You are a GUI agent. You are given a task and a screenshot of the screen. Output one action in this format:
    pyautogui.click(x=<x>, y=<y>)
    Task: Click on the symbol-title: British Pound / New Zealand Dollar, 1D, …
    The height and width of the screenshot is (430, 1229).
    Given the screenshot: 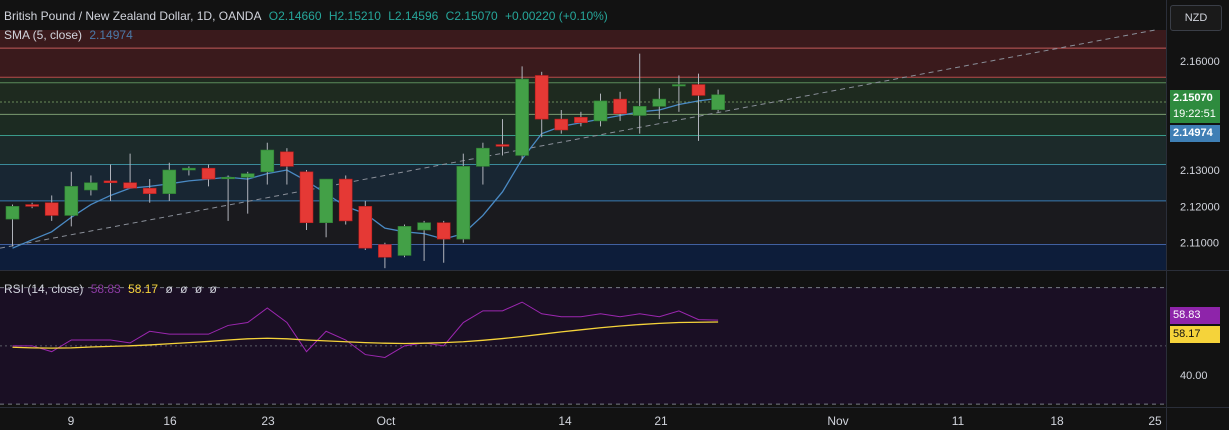 What is the action you would take?
    pyautogui.click(x=133, y=16)
    